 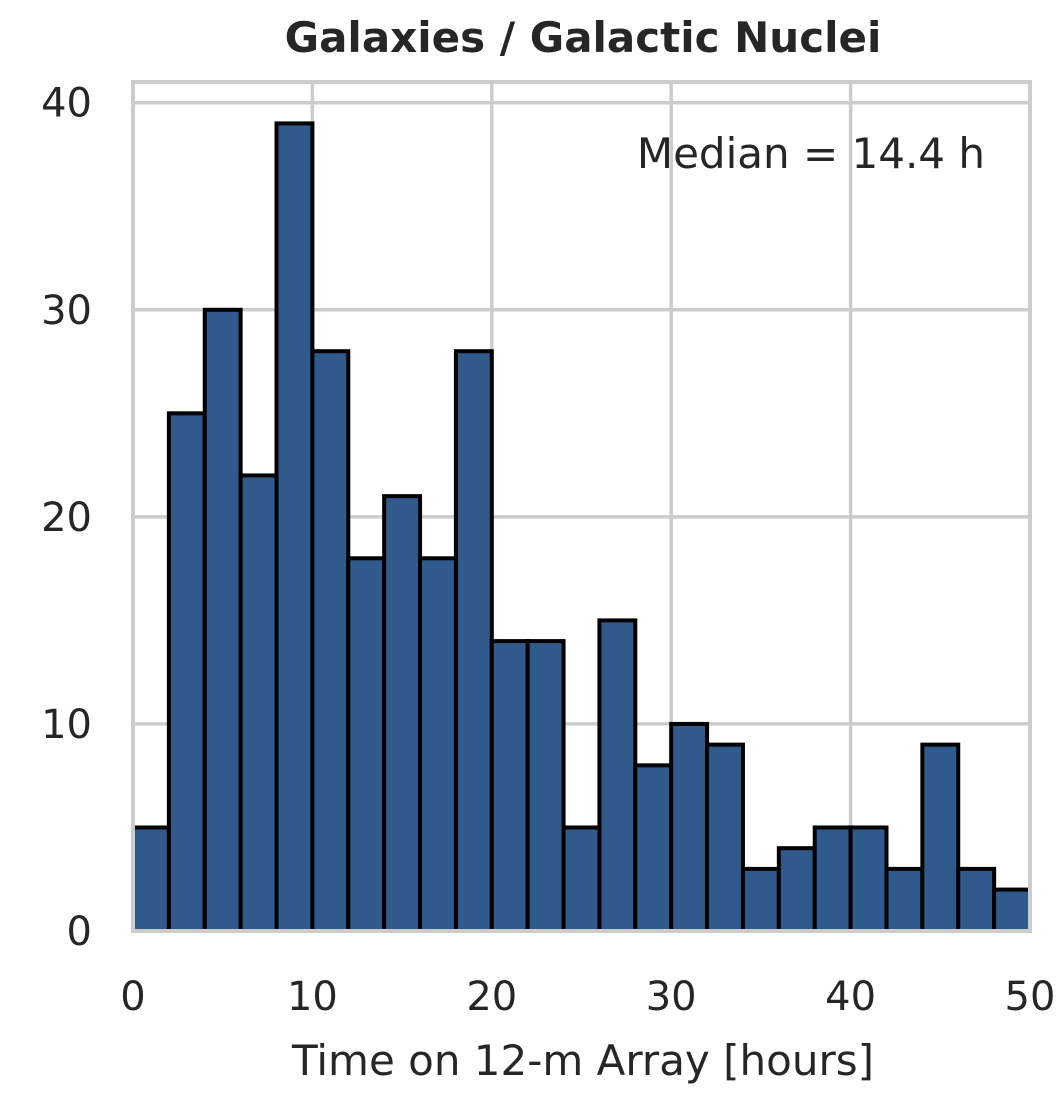 I want to click on y-tick-label: 30, so click(x=66, y=311).